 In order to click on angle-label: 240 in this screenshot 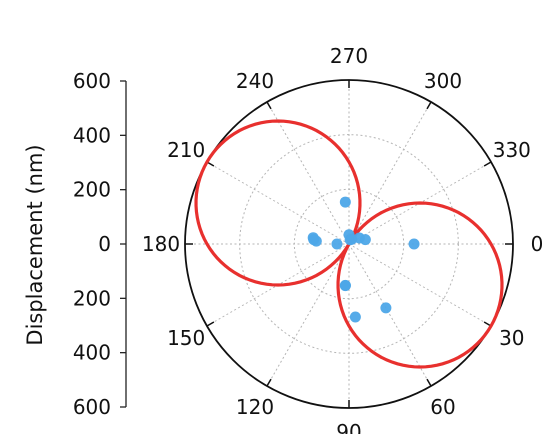, I will do `click(255, 81)`.